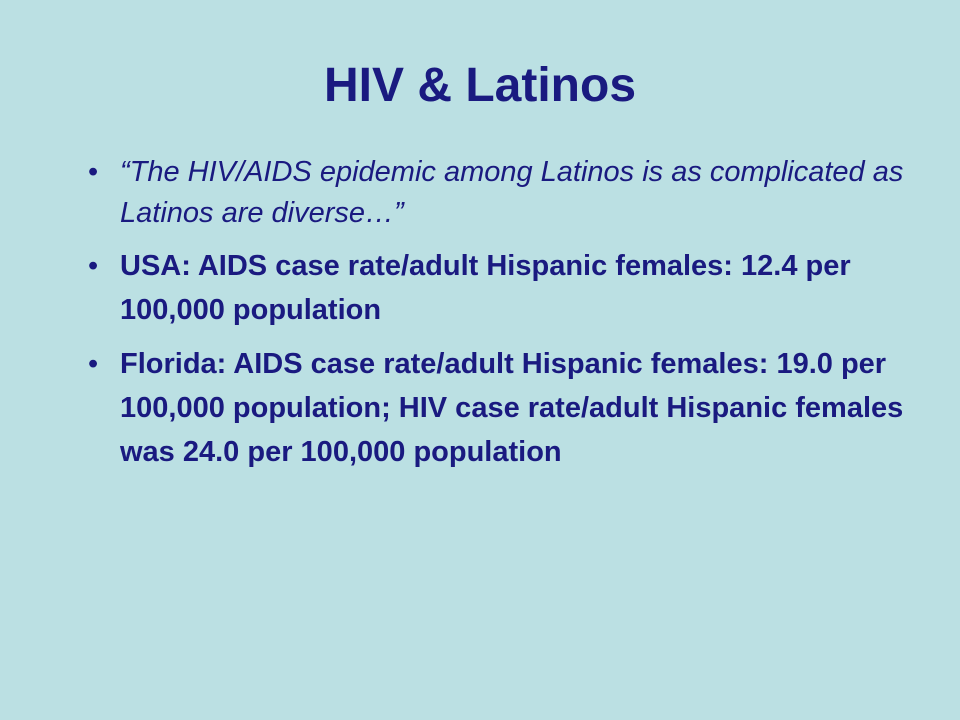  I want to click on slide-title: HIV & Latinos, so click(480, 85).